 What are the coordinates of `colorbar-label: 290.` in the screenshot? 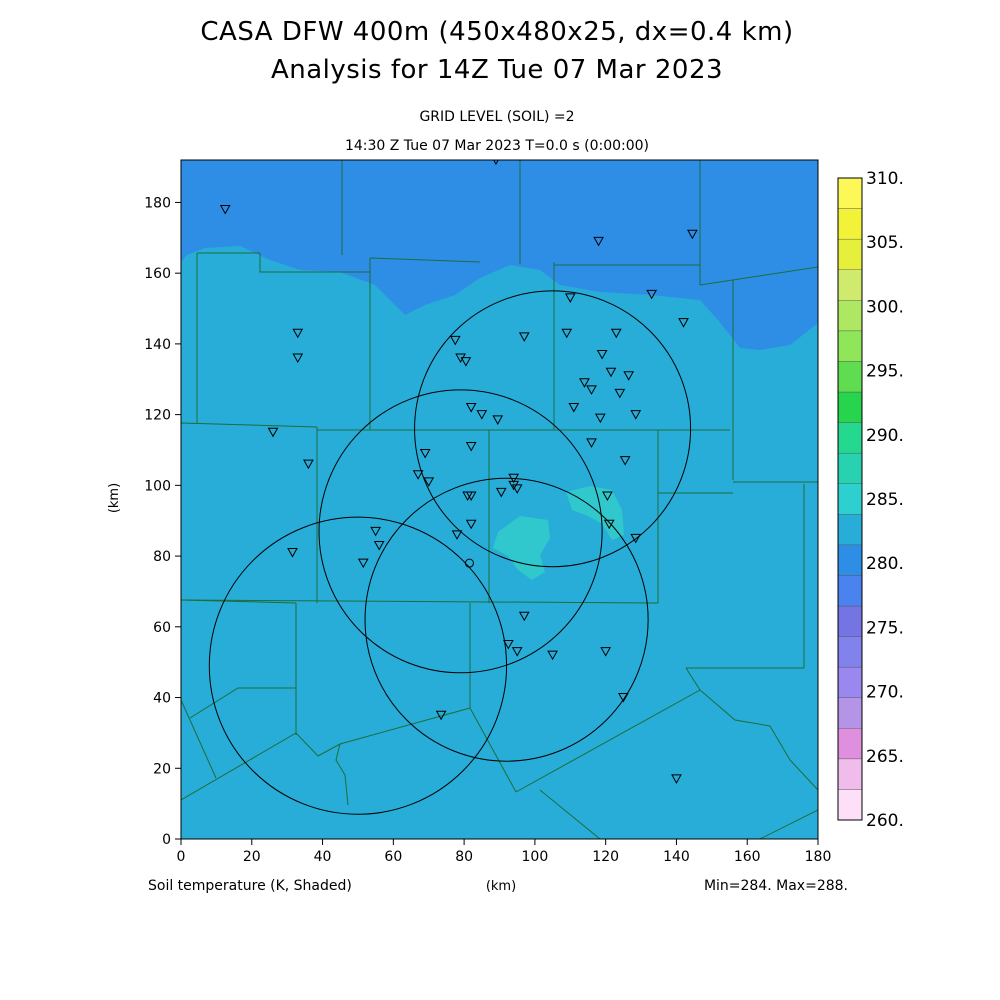 It's located at (885, 436).